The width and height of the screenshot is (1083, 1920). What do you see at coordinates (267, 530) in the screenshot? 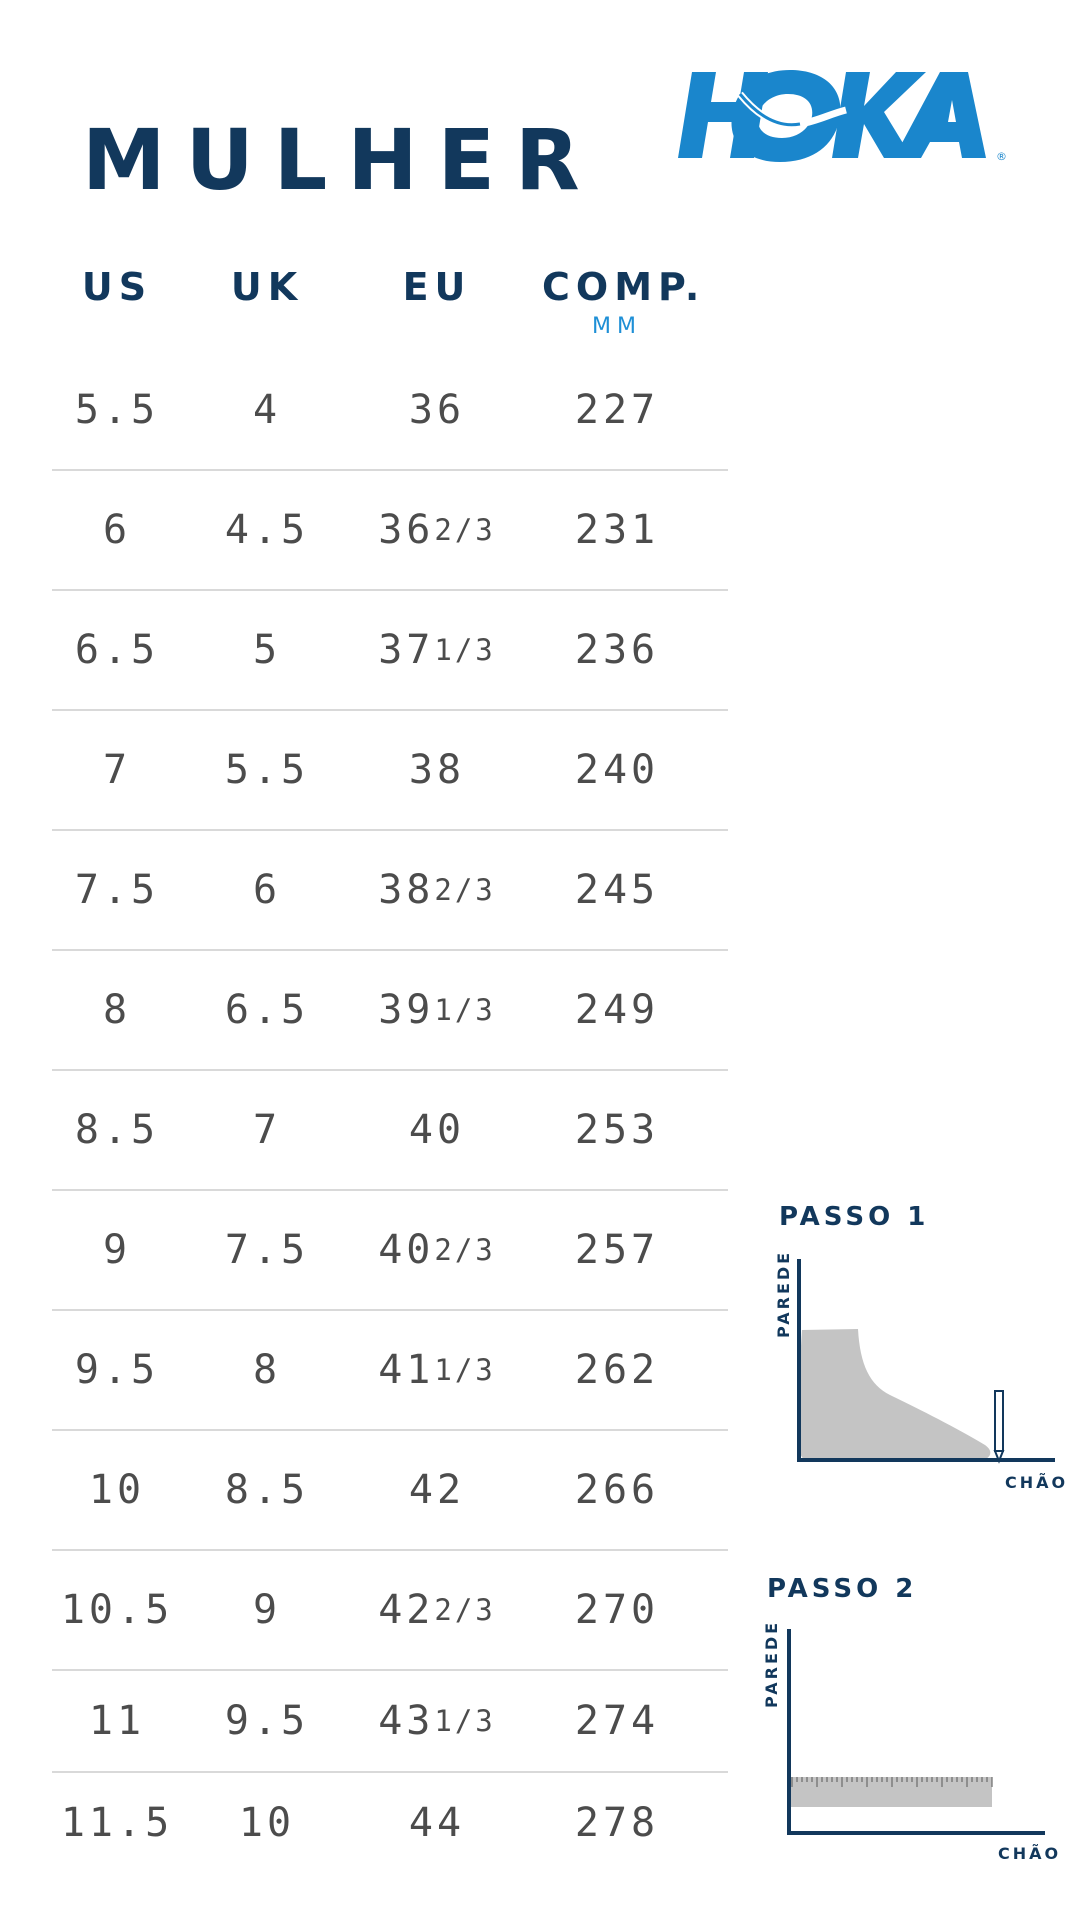
I see `uk-size: 4.5` at bounding box center [267, 530].